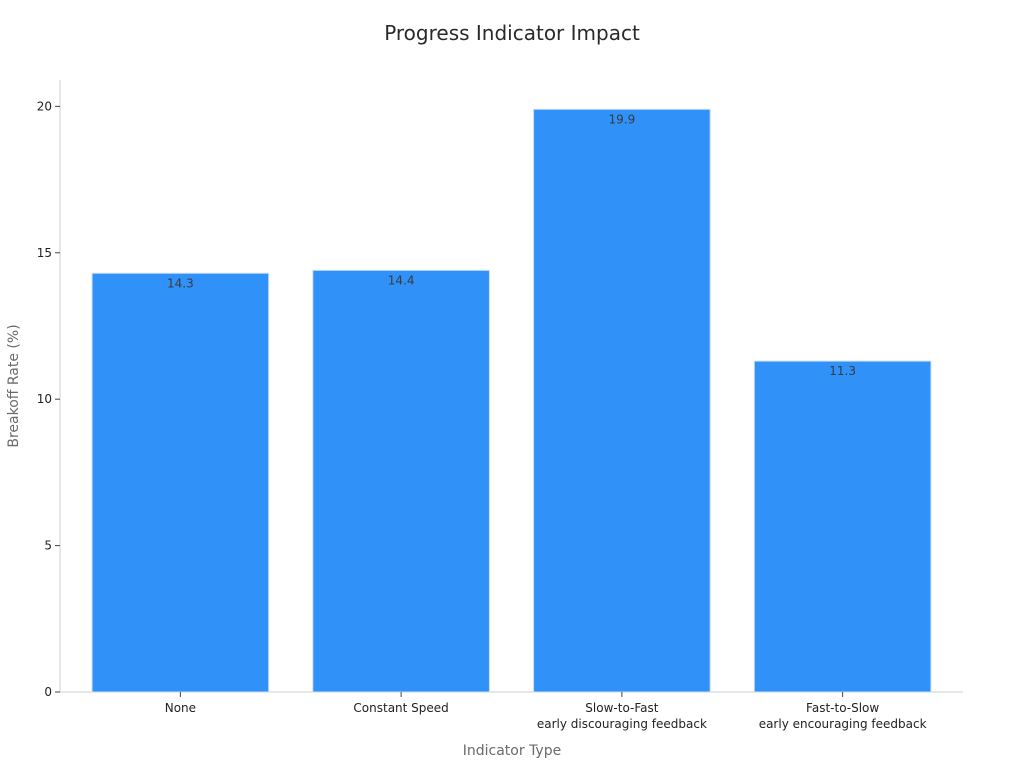 The height and width of the screenshot is (768, 1024). What do you see at coordinates (843, 724) in the screenshot?
I see `x-tick-label: early encouraging feedback` at bounding box center [843, 724].